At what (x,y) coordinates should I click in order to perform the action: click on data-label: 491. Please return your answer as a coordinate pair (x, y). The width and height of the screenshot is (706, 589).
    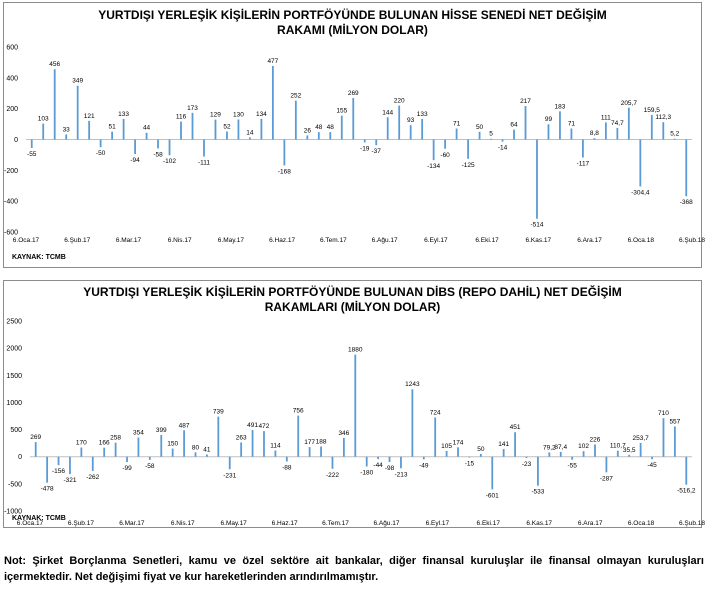
    Looking at the image, I should click on (252, 425).